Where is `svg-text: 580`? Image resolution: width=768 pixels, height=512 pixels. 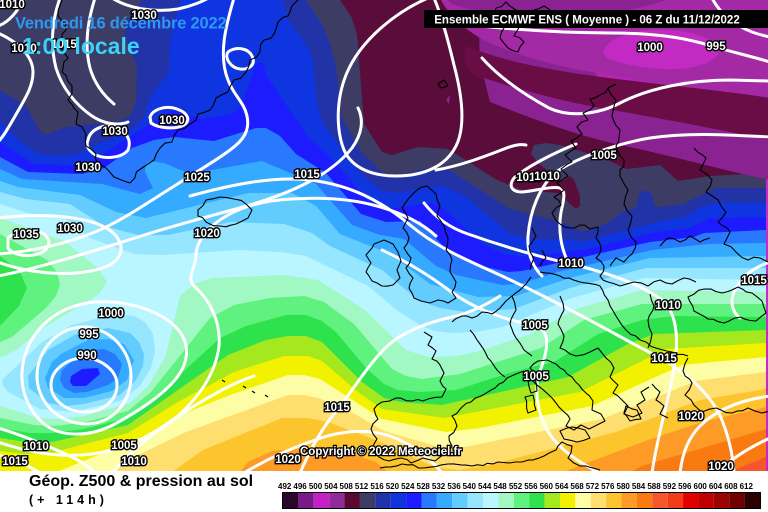 svg-text: 580 is located at coordinates (624, 486).